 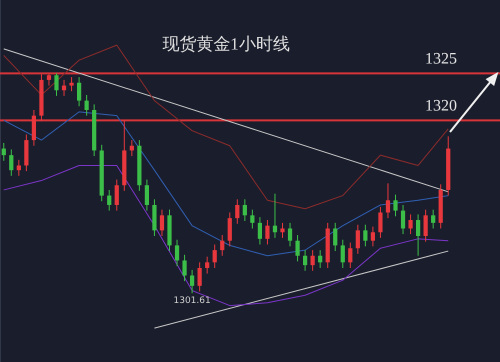 I want to click on text: 现货黄金1小时线, so click(x=226, y=44).